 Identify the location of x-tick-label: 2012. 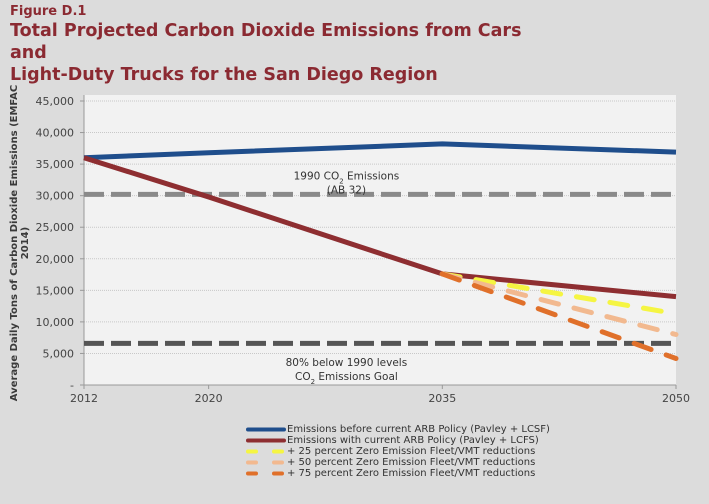
(84, 398).